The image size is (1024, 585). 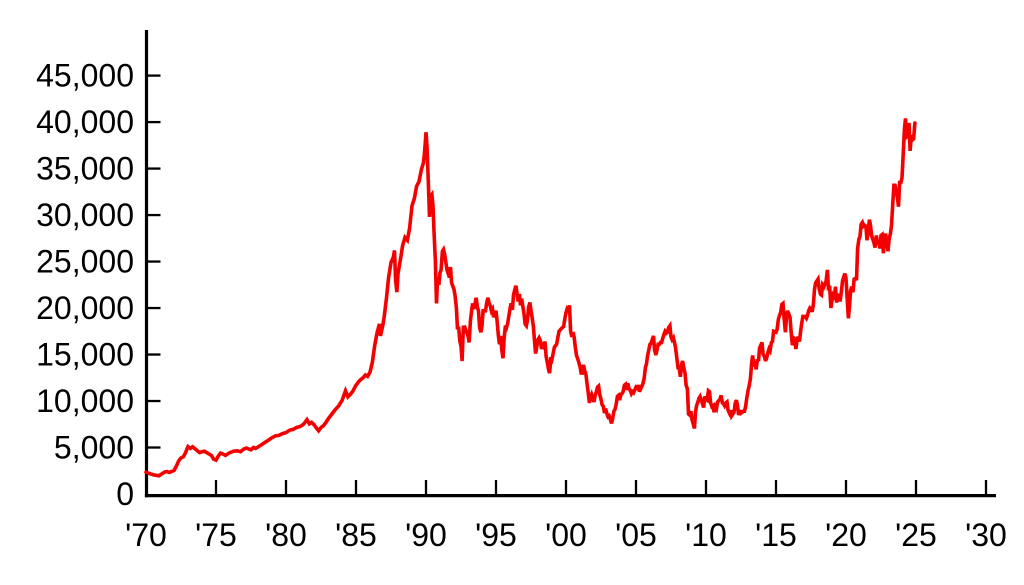 What do you see at coordinates (566, 535) in the screenshot?
I see `x-axis-tick-label: '00` at bounding box center [566, 535].